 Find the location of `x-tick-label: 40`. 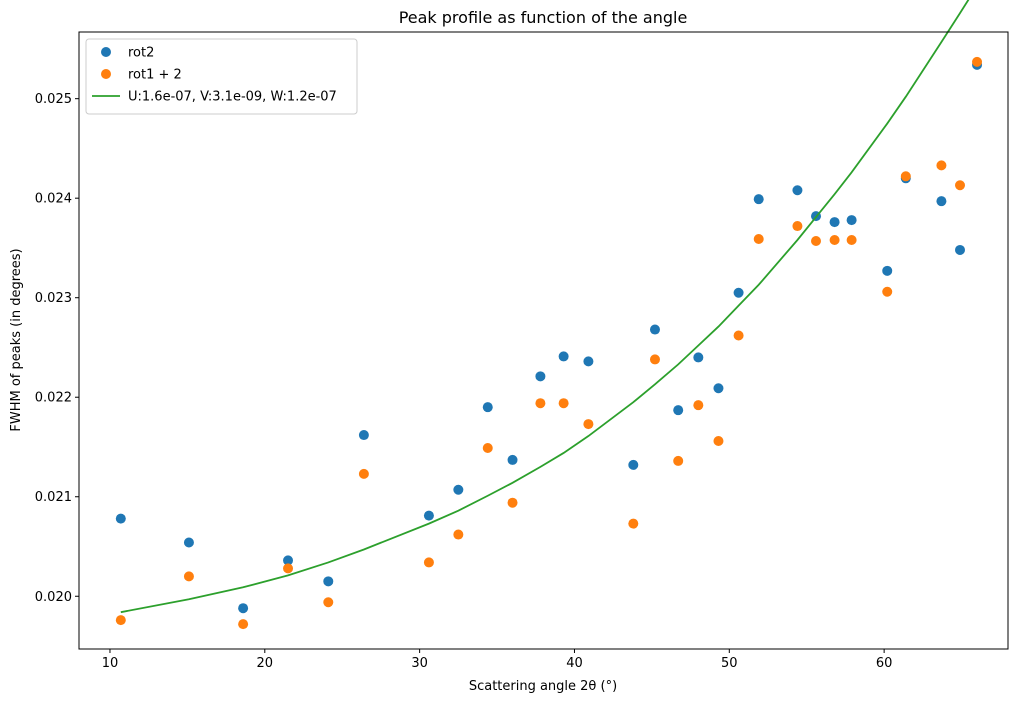

x-tick-label: 40 is located at coordinates (574, 663).